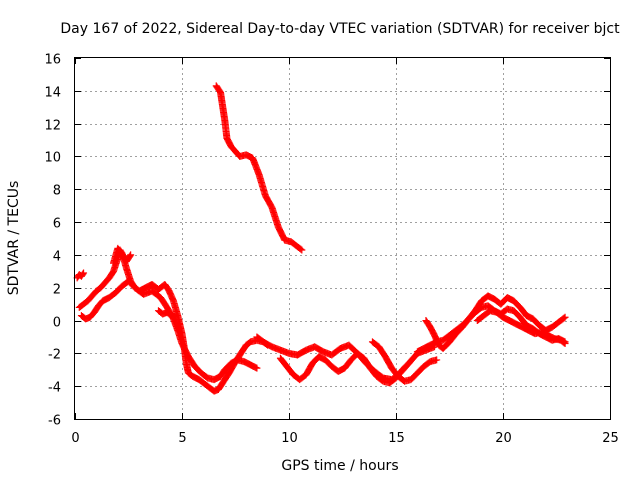 The width and height of the screenshot is (640, 480). I want to click on x-tick-label: 15, so click(396, 438).